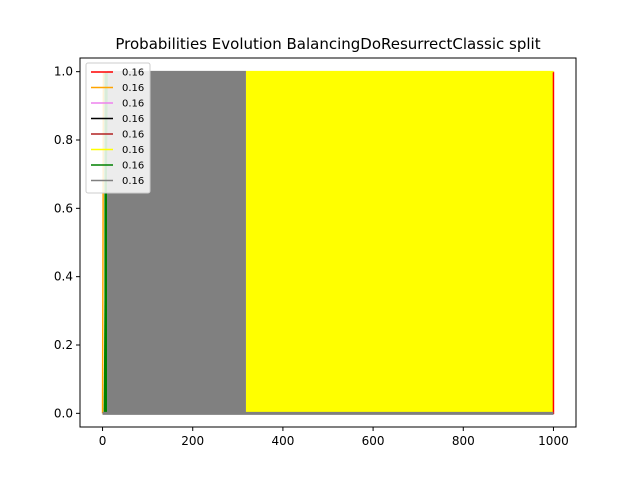 This screenshot has height=480, width=640. What do you see at coordinates (63, 140) in the screenshot?
I see `y-tick-label: 0.8` at bounding box center [63, 140].